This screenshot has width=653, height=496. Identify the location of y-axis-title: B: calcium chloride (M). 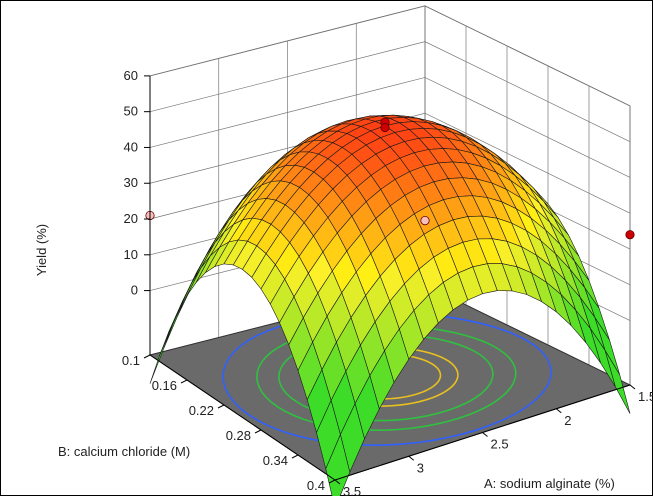
(124, 451).